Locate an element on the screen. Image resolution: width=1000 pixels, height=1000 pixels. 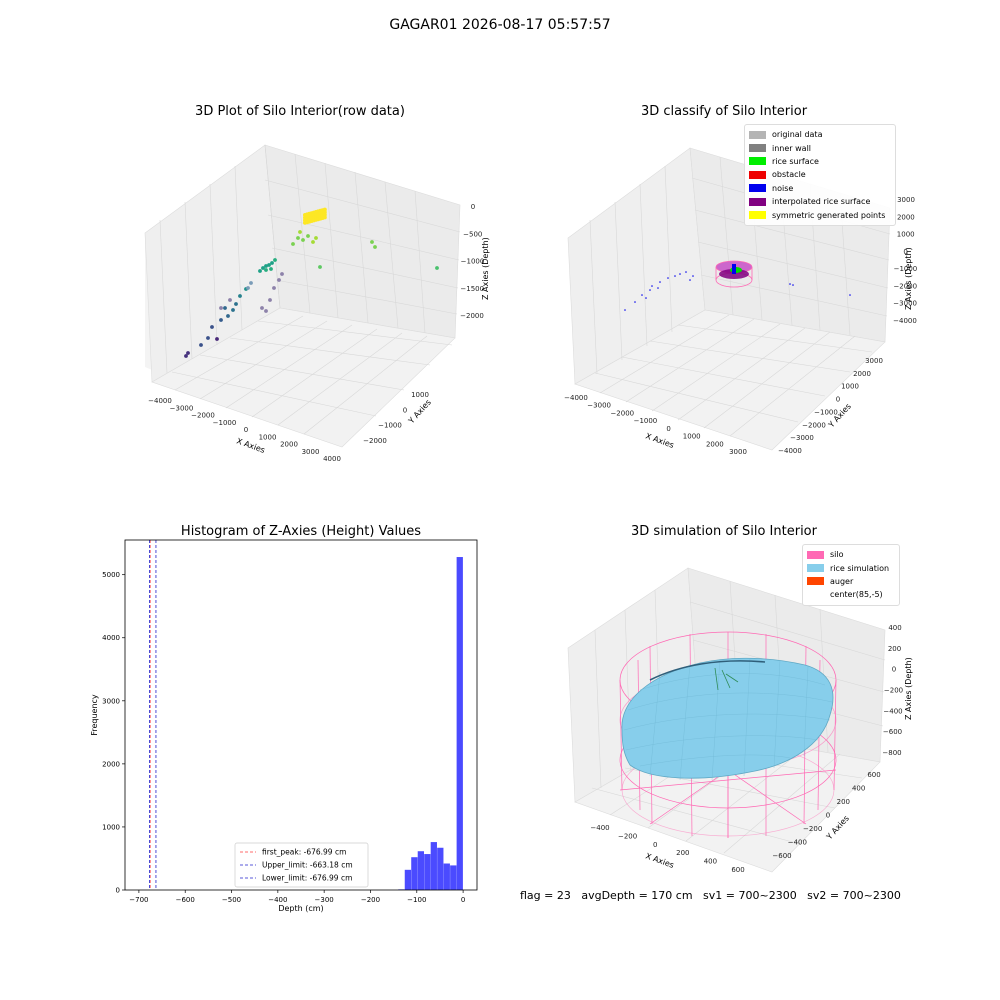
simulation-legend-label: auger is located at coordinates (842, 581).